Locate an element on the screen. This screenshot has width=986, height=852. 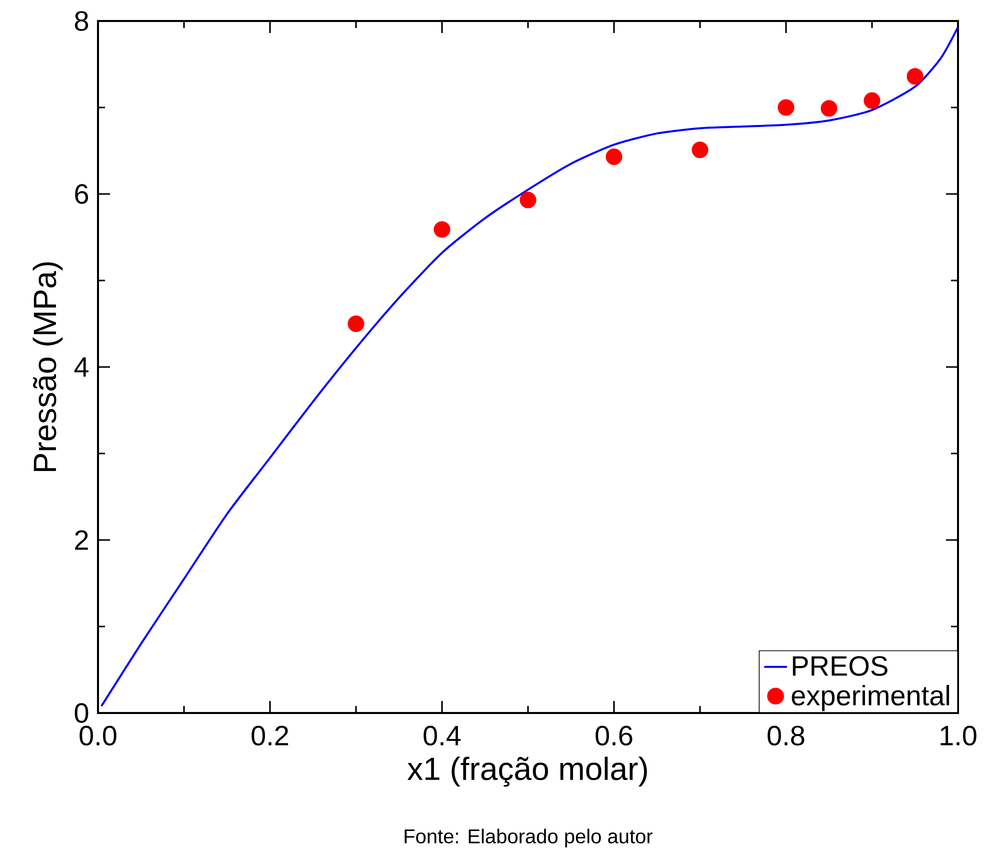
x-tick-label: 0.6 is located at coordinates (614, 736).